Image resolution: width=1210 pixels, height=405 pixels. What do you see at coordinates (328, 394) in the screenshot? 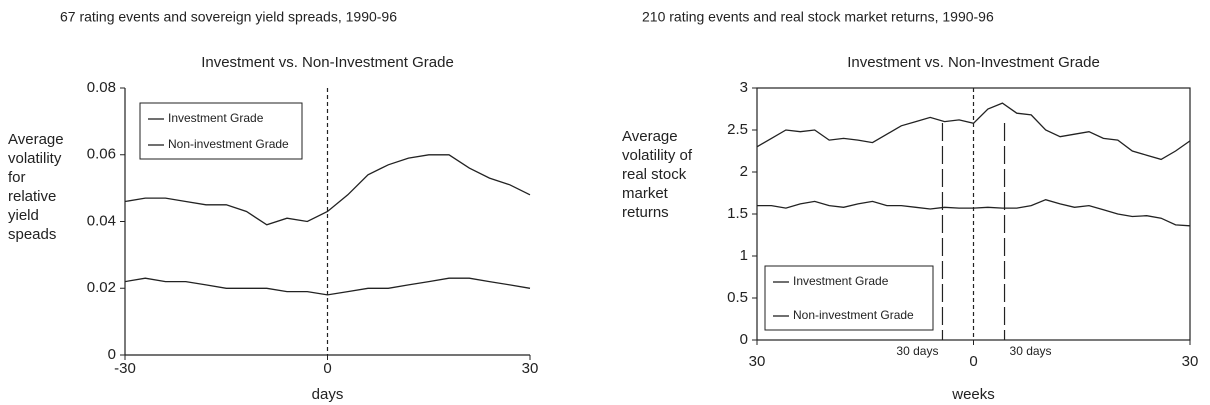
I see `x-axis-label: days` at bounding box center [328, 394].